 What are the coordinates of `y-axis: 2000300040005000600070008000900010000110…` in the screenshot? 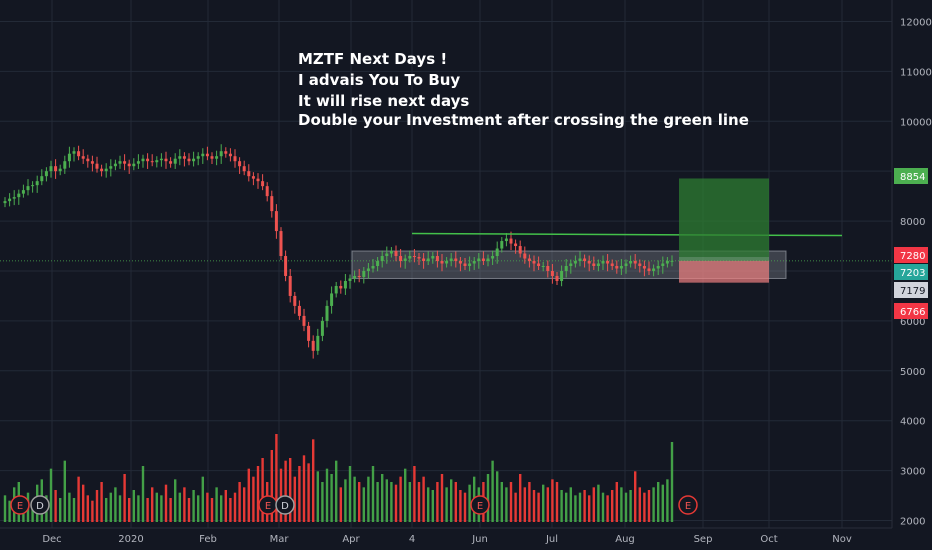 It's located at (911, 264).